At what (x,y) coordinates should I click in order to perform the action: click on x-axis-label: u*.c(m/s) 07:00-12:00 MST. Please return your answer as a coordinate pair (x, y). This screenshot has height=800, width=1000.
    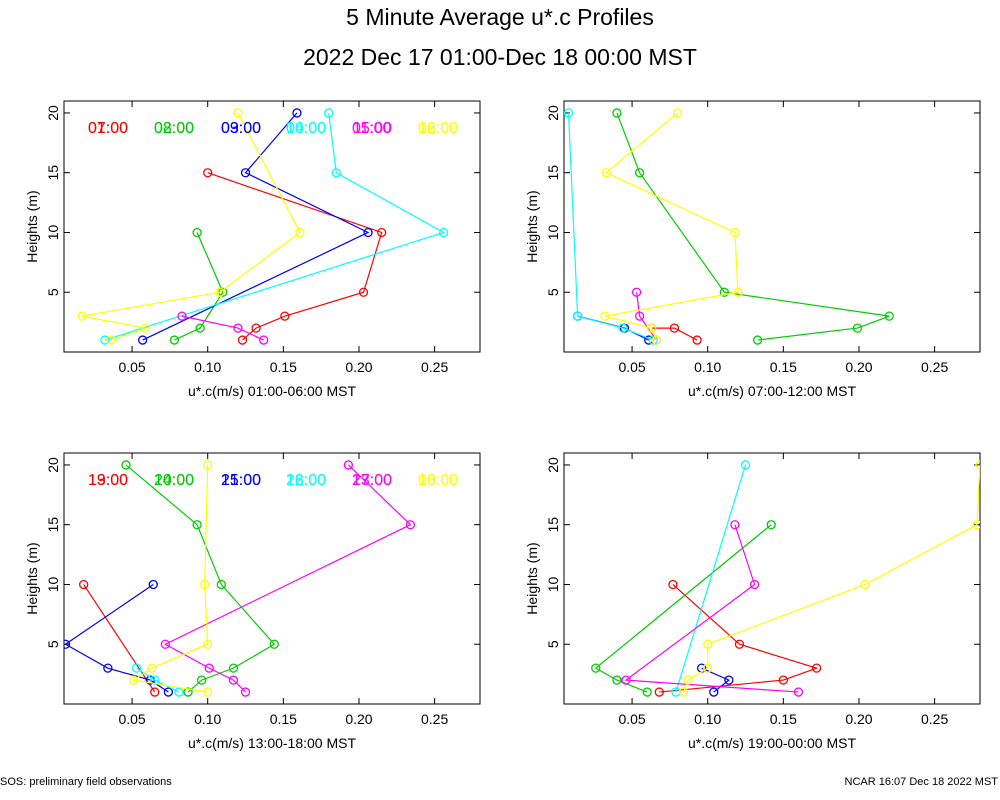
    Looking at the image, I should click on (772, 391).